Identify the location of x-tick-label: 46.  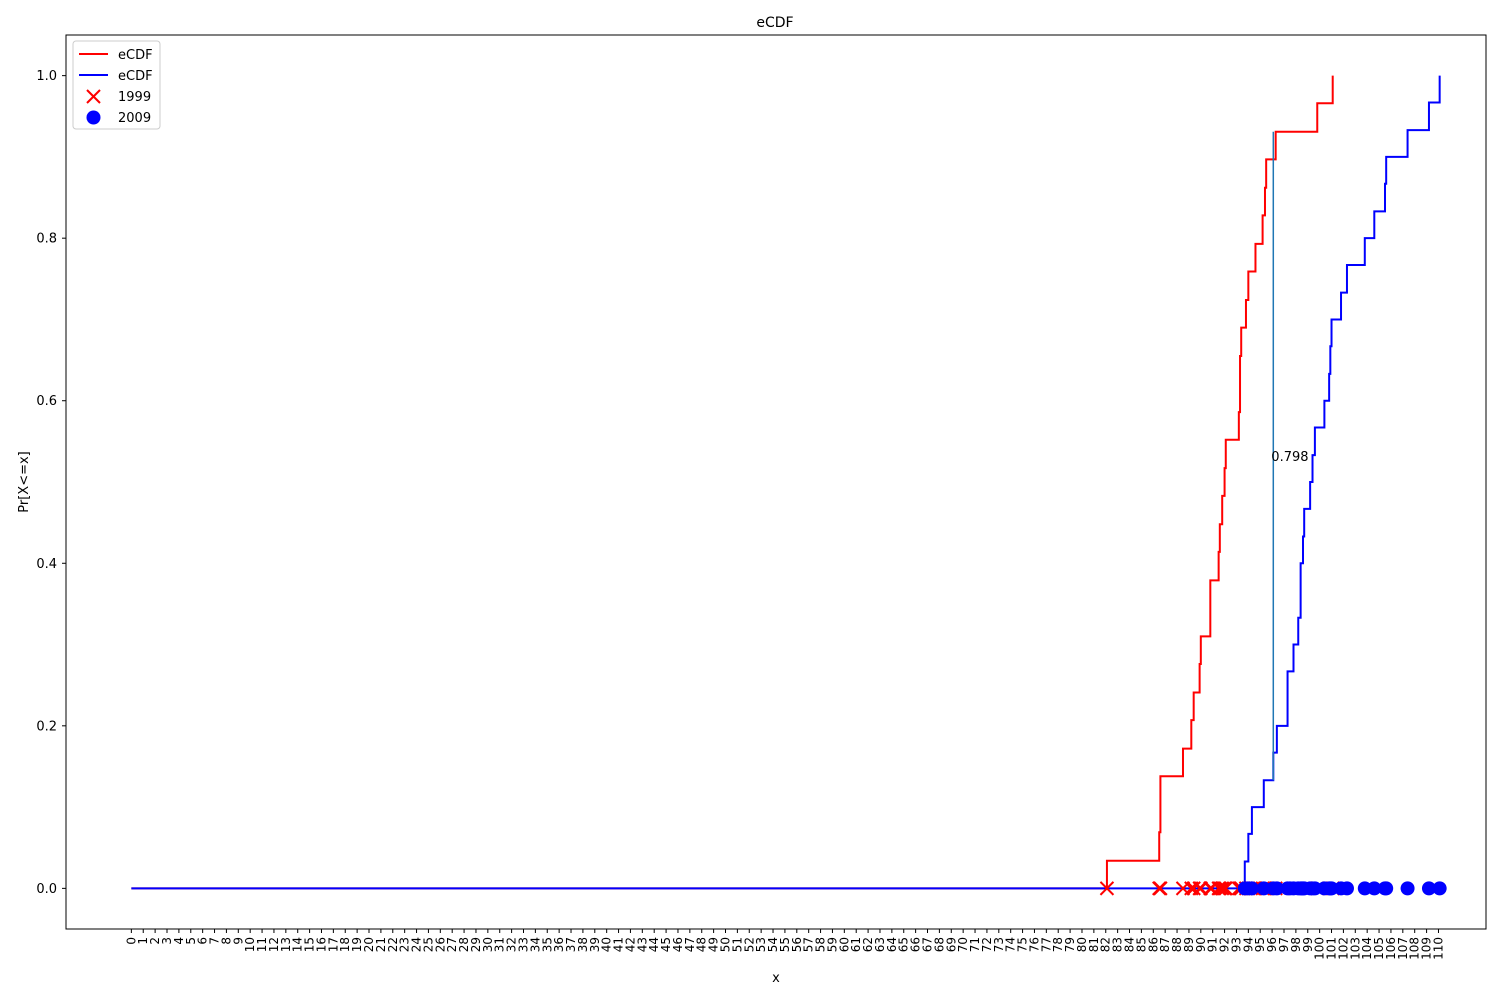
(678, 944).